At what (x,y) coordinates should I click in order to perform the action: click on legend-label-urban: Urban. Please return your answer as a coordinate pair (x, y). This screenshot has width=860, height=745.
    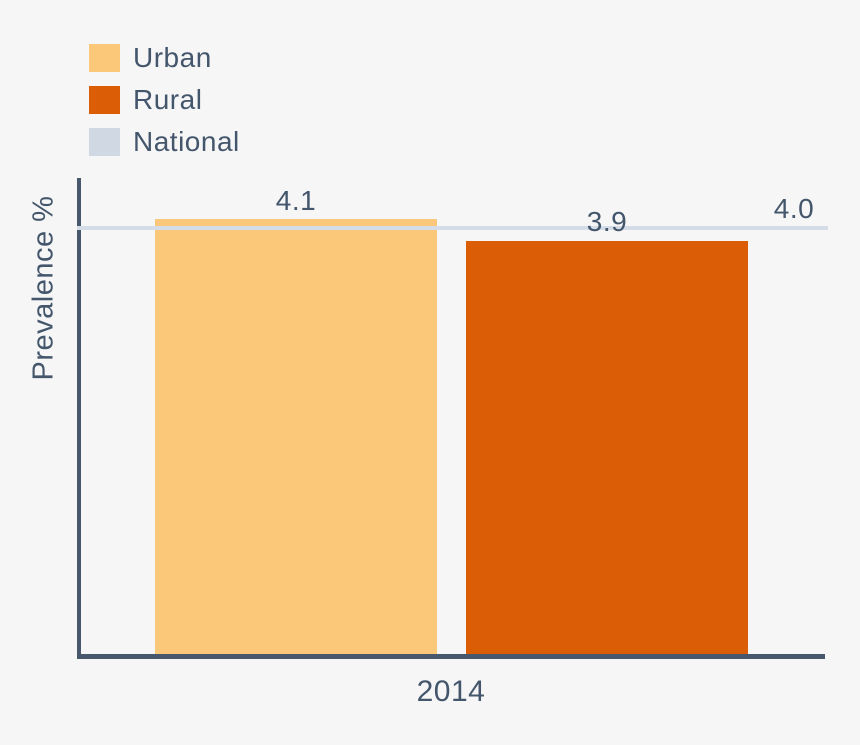
    Looking at the image, I should click on (172, 57).